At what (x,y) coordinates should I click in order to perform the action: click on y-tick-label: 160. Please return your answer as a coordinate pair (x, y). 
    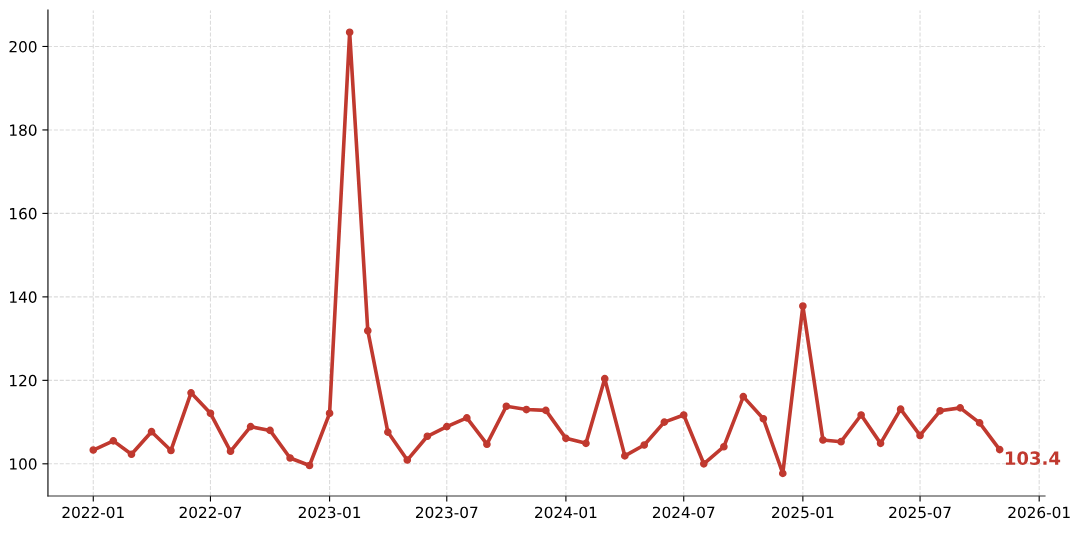
    Looking at the image, I should click on (23, 213).